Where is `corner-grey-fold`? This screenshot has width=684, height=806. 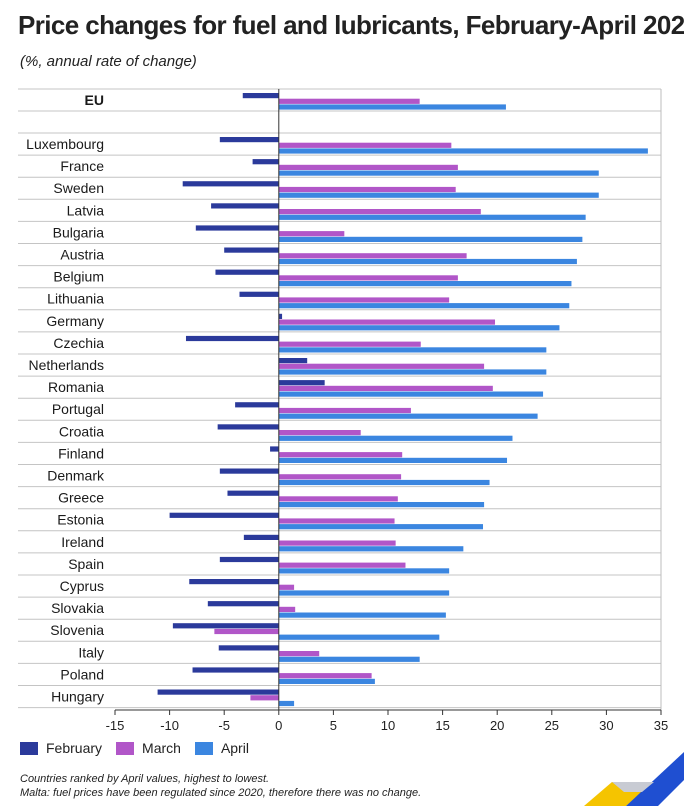
corner-grey-fold is located at coordinates (633, 787).